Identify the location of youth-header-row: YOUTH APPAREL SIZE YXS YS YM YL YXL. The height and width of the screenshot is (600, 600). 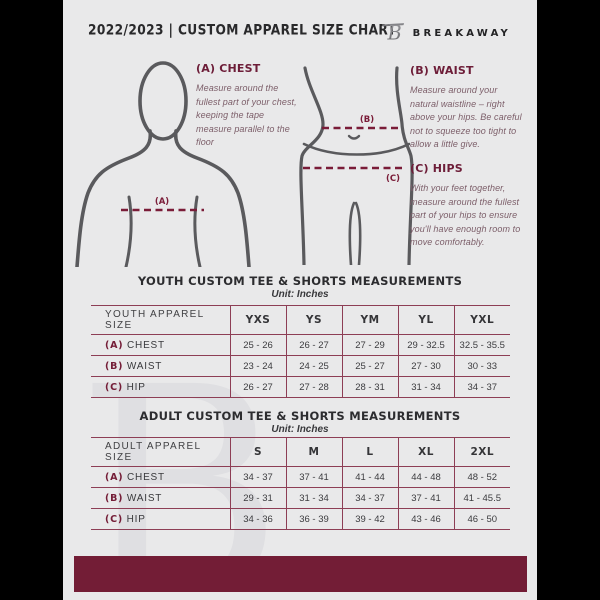
(300, 320).